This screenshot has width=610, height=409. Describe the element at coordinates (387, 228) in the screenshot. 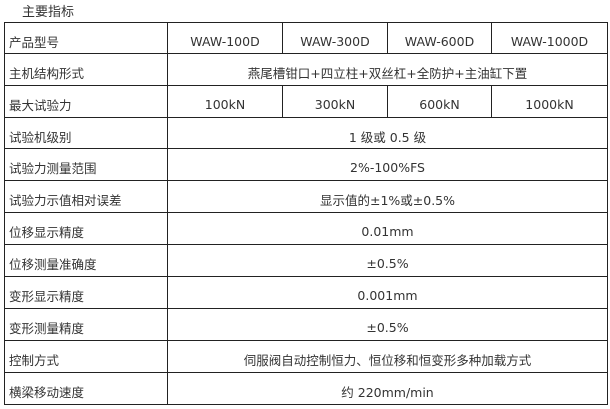

I see `row-value: 0.01mm` at that location.